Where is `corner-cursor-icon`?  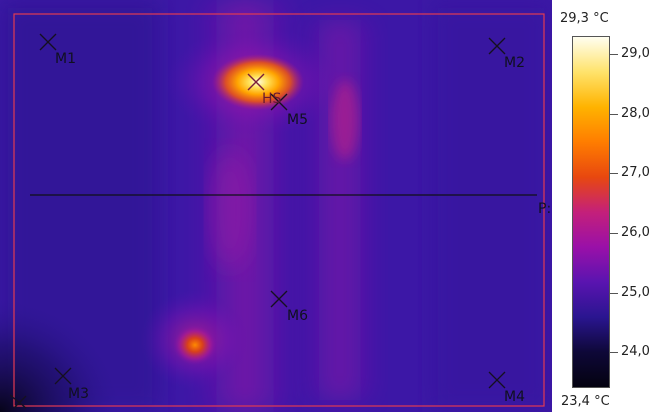
corner-cursor-icon is located at coordinates (18, 401).